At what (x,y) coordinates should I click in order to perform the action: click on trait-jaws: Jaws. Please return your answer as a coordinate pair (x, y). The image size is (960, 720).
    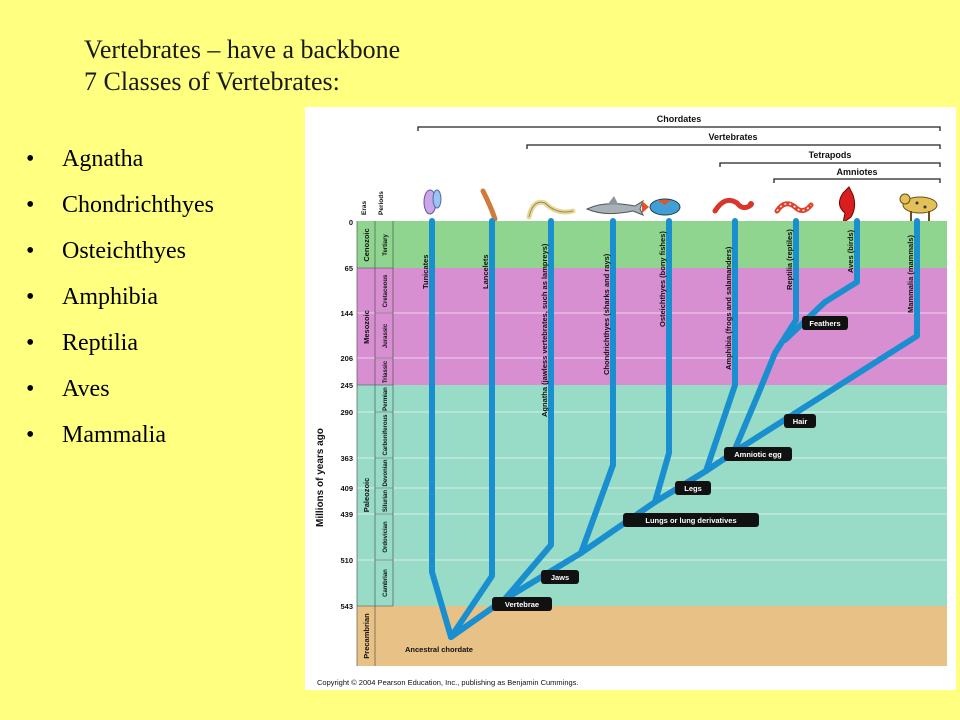
    Looking at the image, I should click on (560, 577).